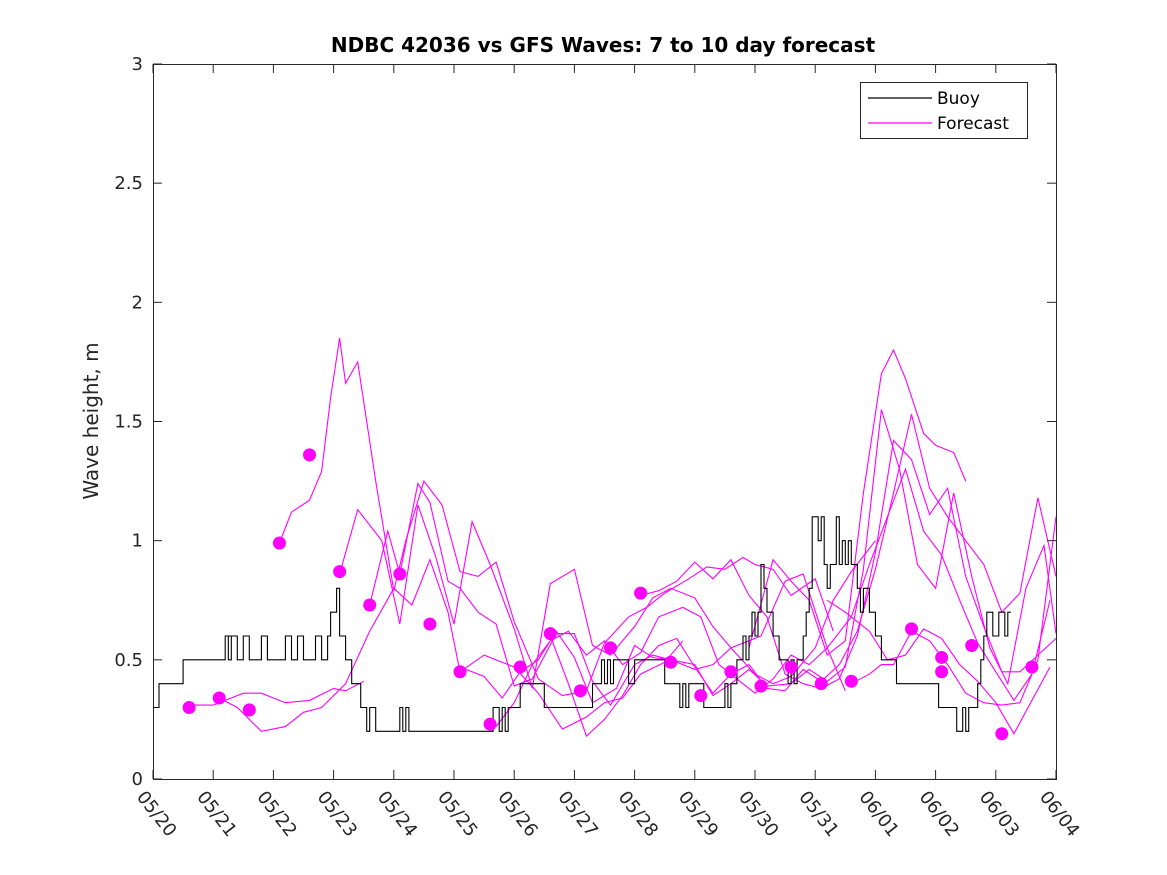 This screenshot has height=875, width=1167. Describe the element at coordinates (958, 99) in the screenshot. I see `legend-buoy-label: Buoy` at that location.